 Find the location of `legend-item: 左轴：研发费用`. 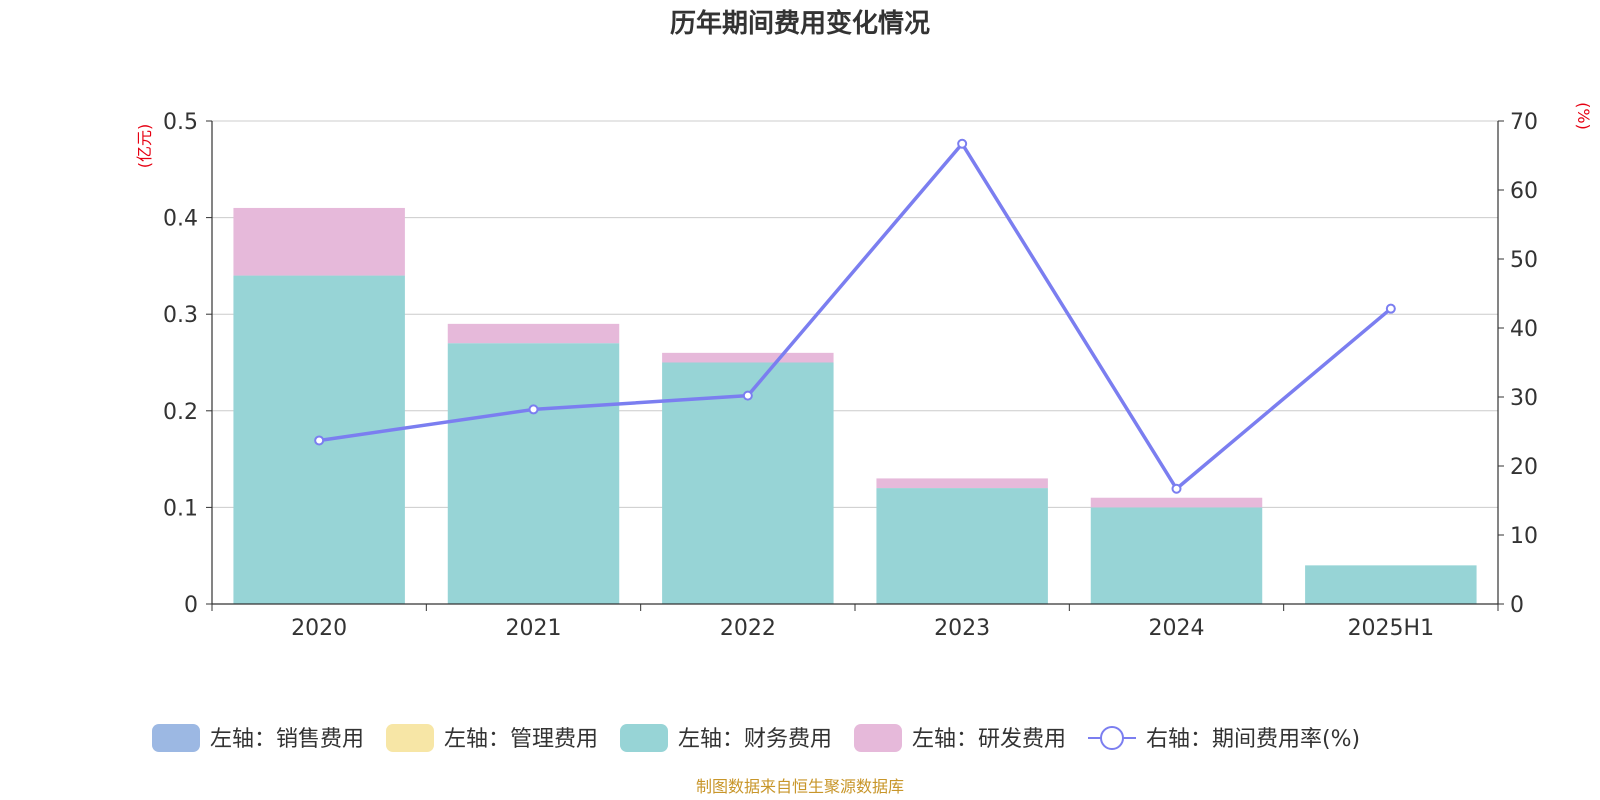

legend-item: 左轴：研发费用 is located at coordinates (960, 738).